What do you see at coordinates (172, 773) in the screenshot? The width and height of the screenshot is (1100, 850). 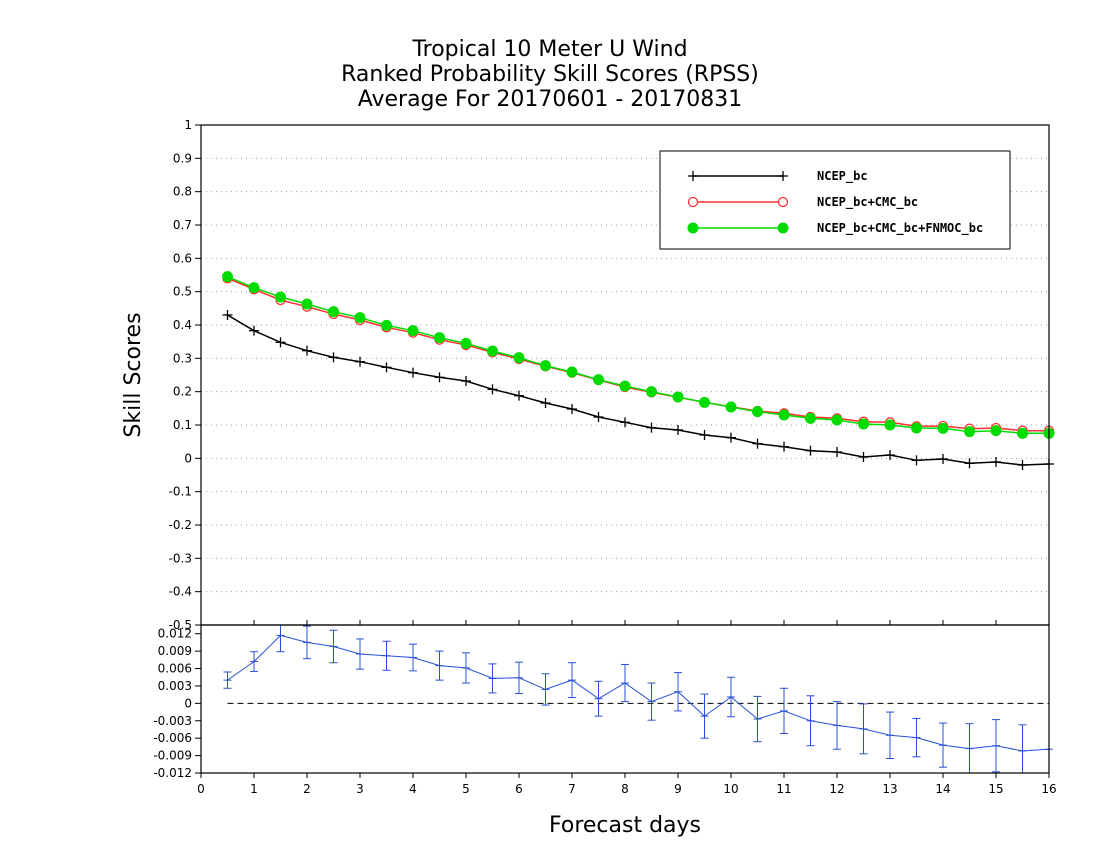 I see `lower-y-tick-label: -0.012` at bounding box center [172, 773].